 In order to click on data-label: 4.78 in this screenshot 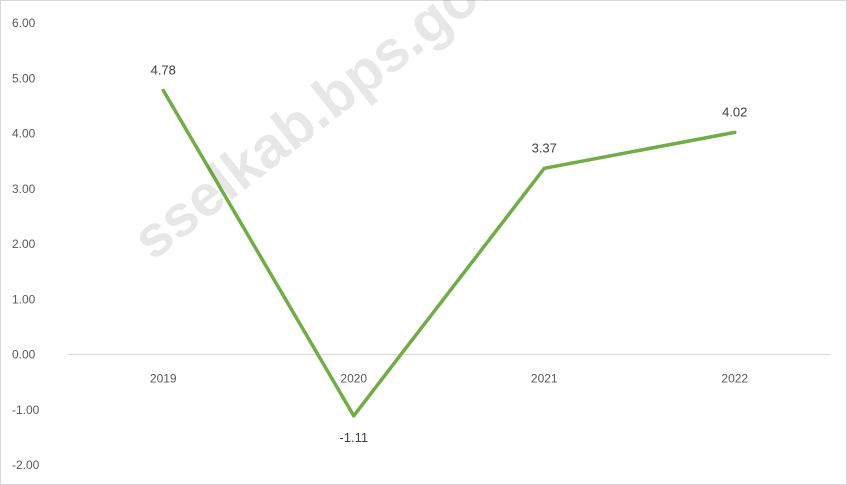, I will do `click(163, 69)`.